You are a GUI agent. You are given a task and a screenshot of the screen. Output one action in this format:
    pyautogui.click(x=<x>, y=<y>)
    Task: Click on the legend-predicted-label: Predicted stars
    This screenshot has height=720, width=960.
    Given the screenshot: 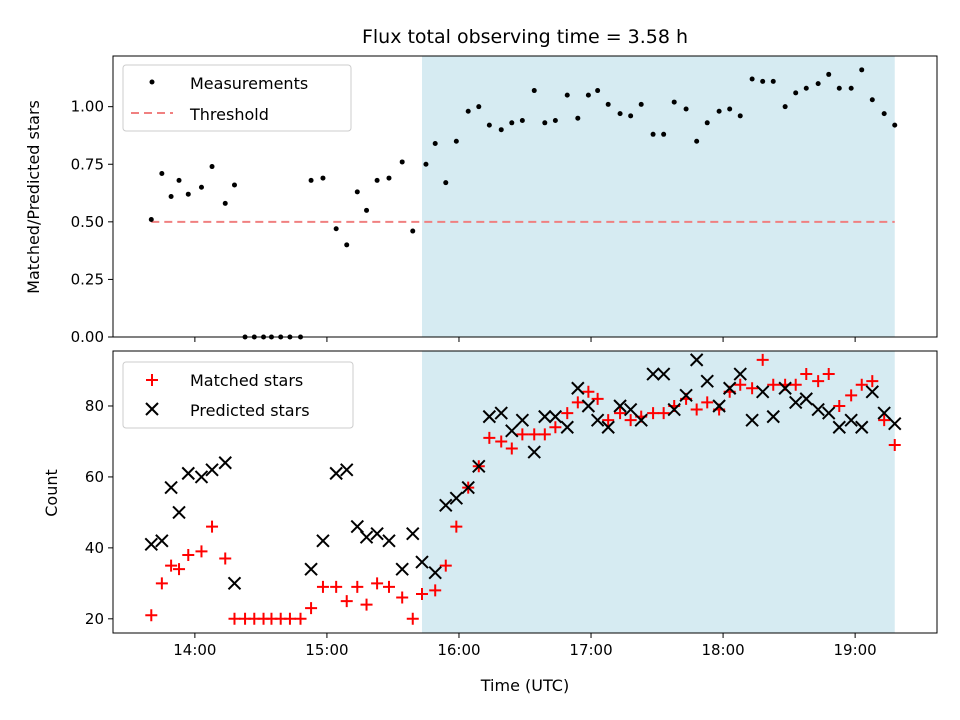 What is the action you would take?
    pyautogui.click(x=250, y=410)
    